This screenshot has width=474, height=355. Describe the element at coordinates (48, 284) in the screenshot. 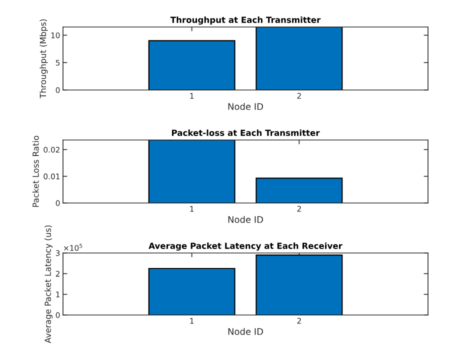

I see `y-axis-title: Average Packet Latency (us)` at that location.